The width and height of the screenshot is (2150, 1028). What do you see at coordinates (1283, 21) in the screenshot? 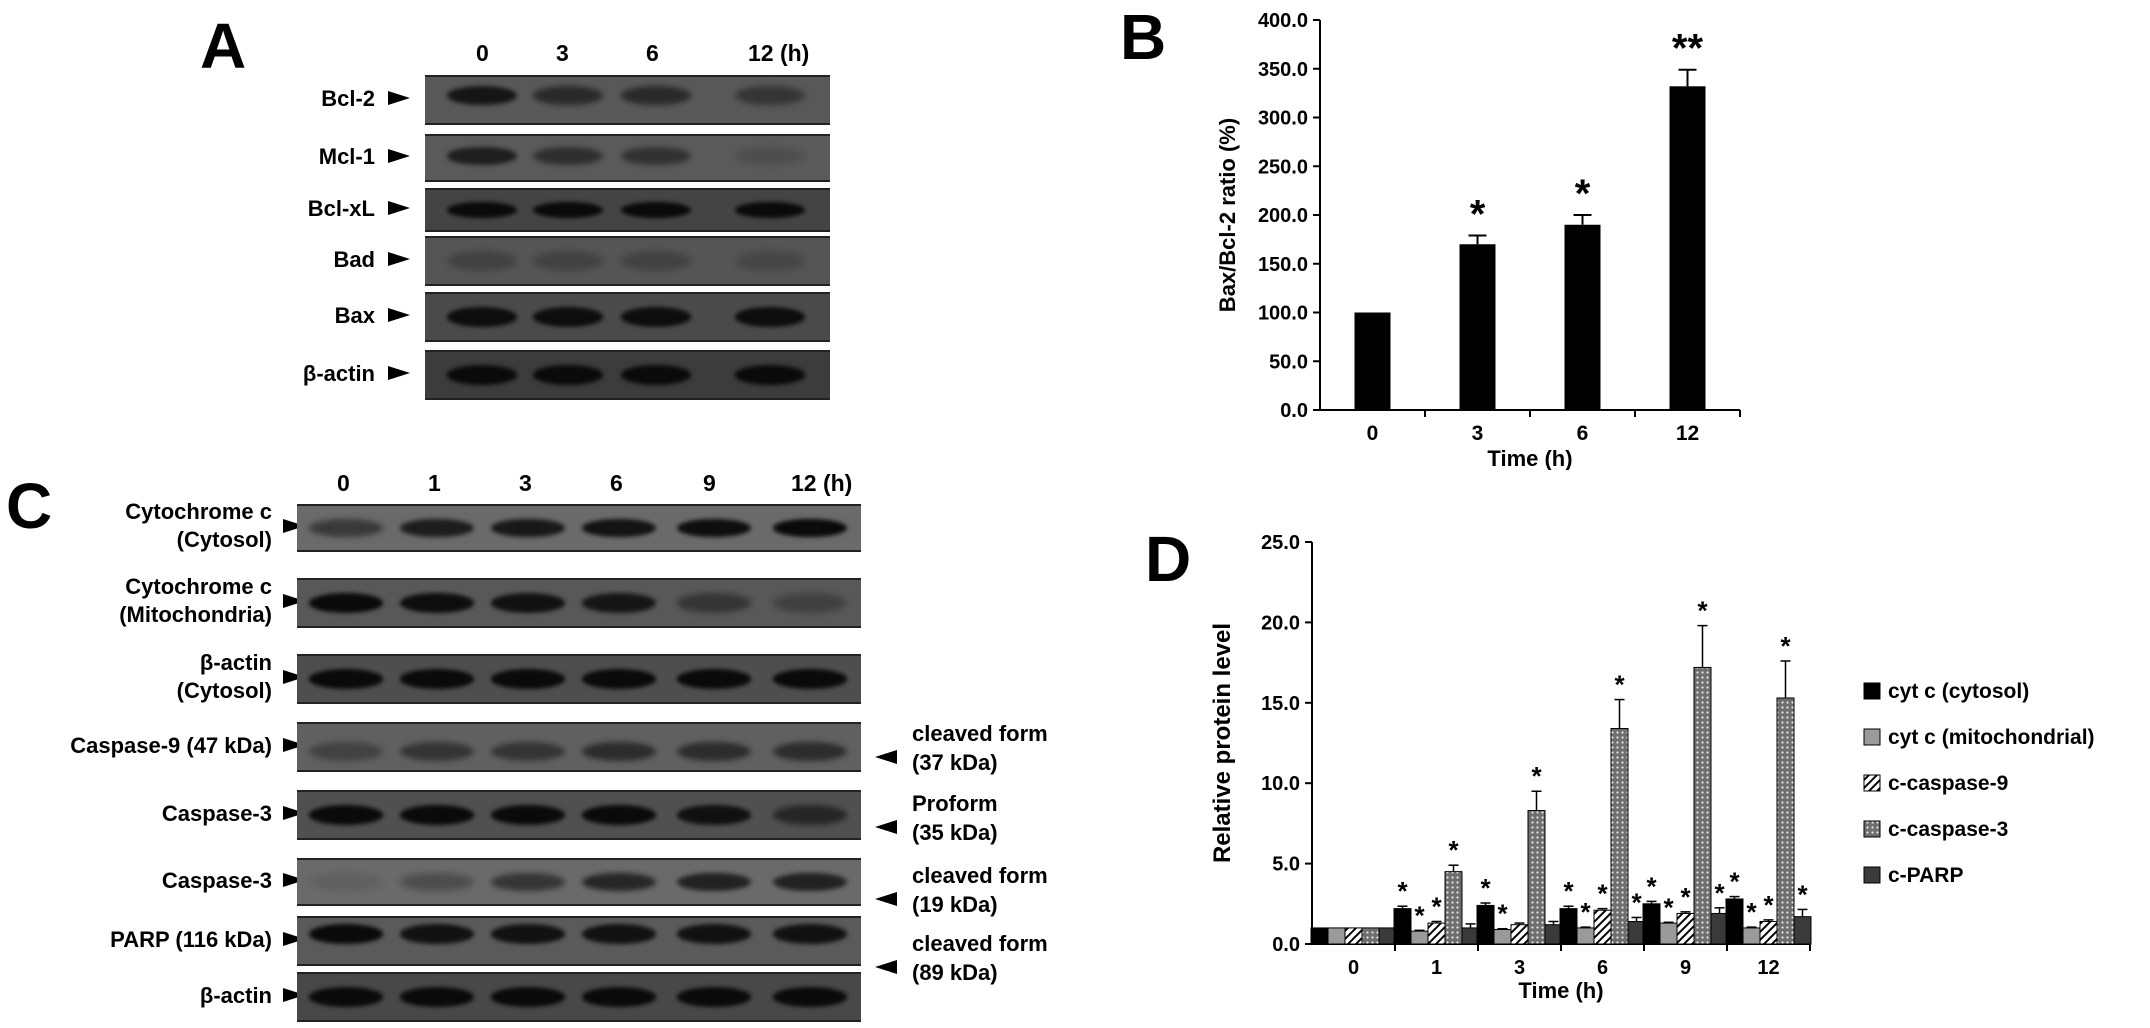
I see `y-tick-label: 400.0` at bounding box center [1283, 21].